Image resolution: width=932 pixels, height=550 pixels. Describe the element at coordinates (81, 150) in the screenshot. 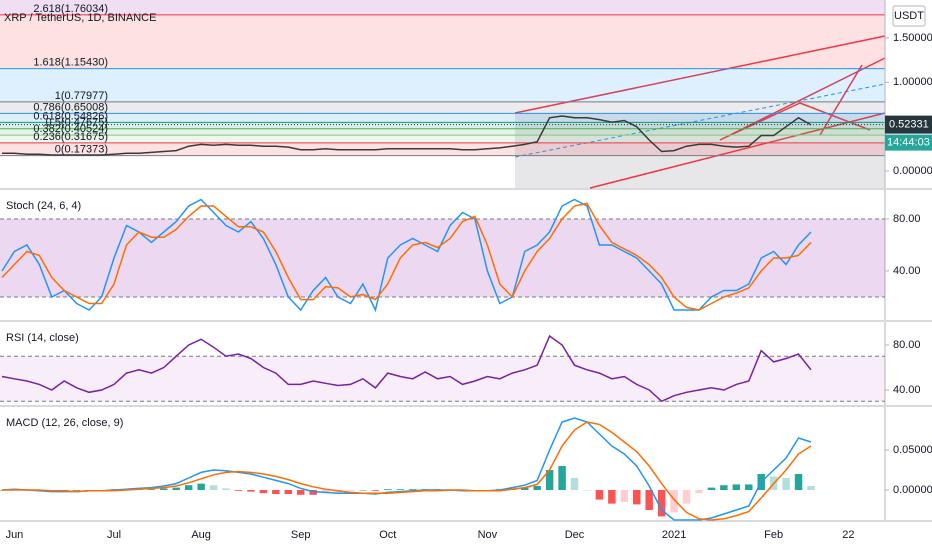

I see `fib-label: 0(0.17373)` at that location.